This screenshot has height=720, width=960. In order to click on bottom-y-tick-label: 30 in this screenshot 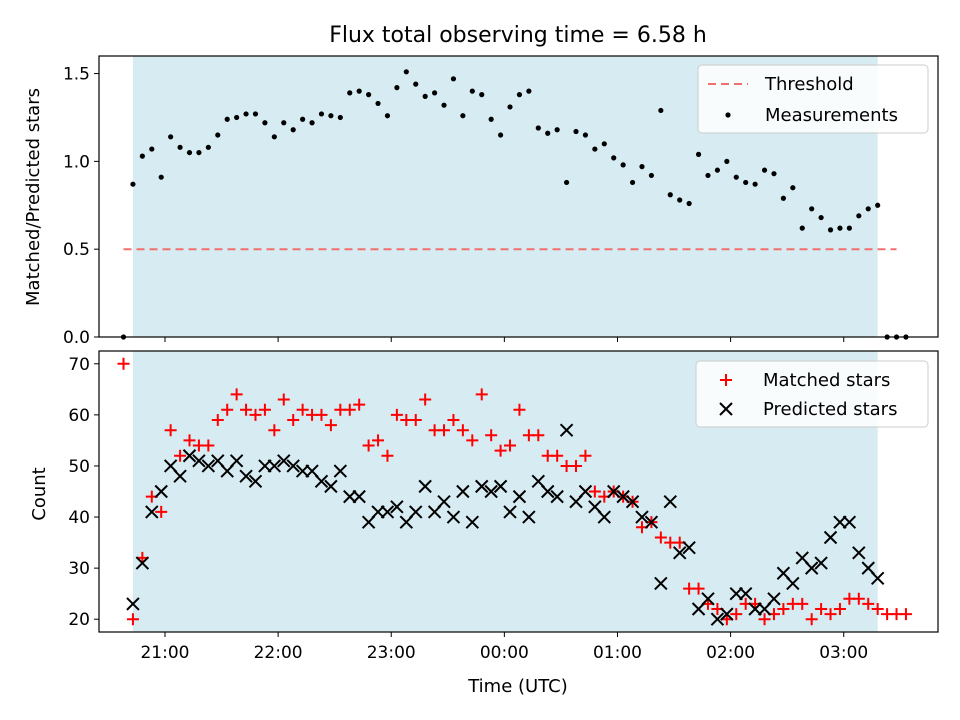, I will do `click(79, 569)`.